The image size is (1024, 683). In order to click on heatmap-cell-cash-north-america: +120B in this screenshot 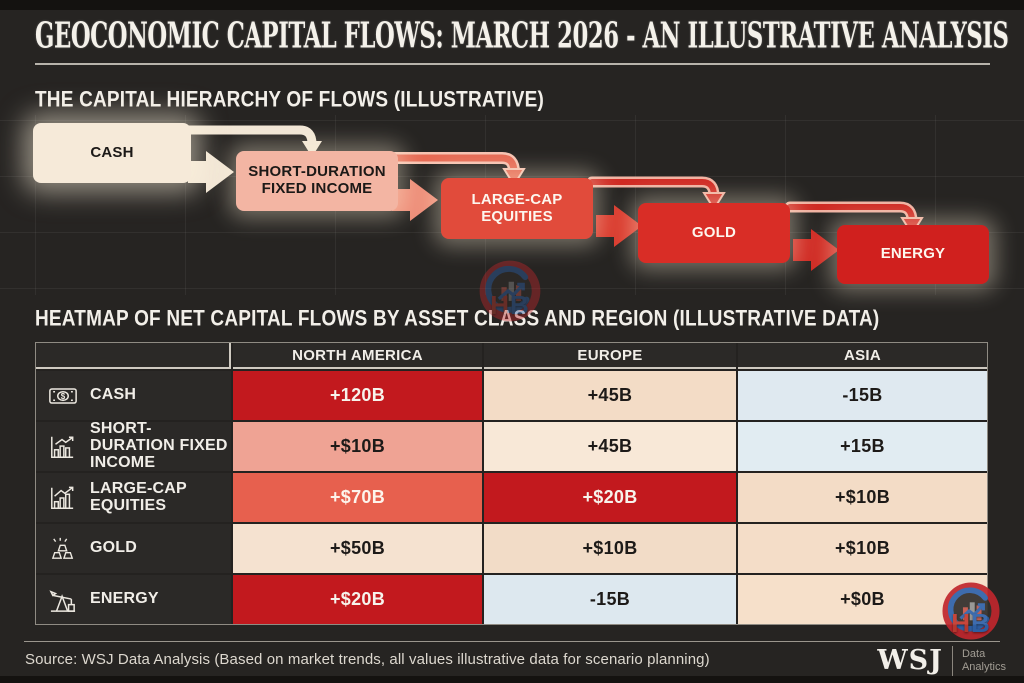, I will do `click(357, 395)`.